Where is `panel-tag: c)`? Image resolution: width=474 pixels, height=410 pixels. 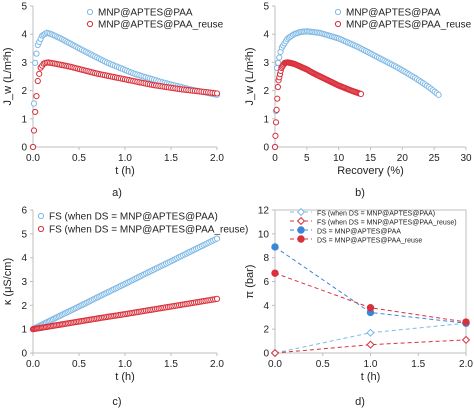
panel-tag: c) is located at coordinates (116, 402).